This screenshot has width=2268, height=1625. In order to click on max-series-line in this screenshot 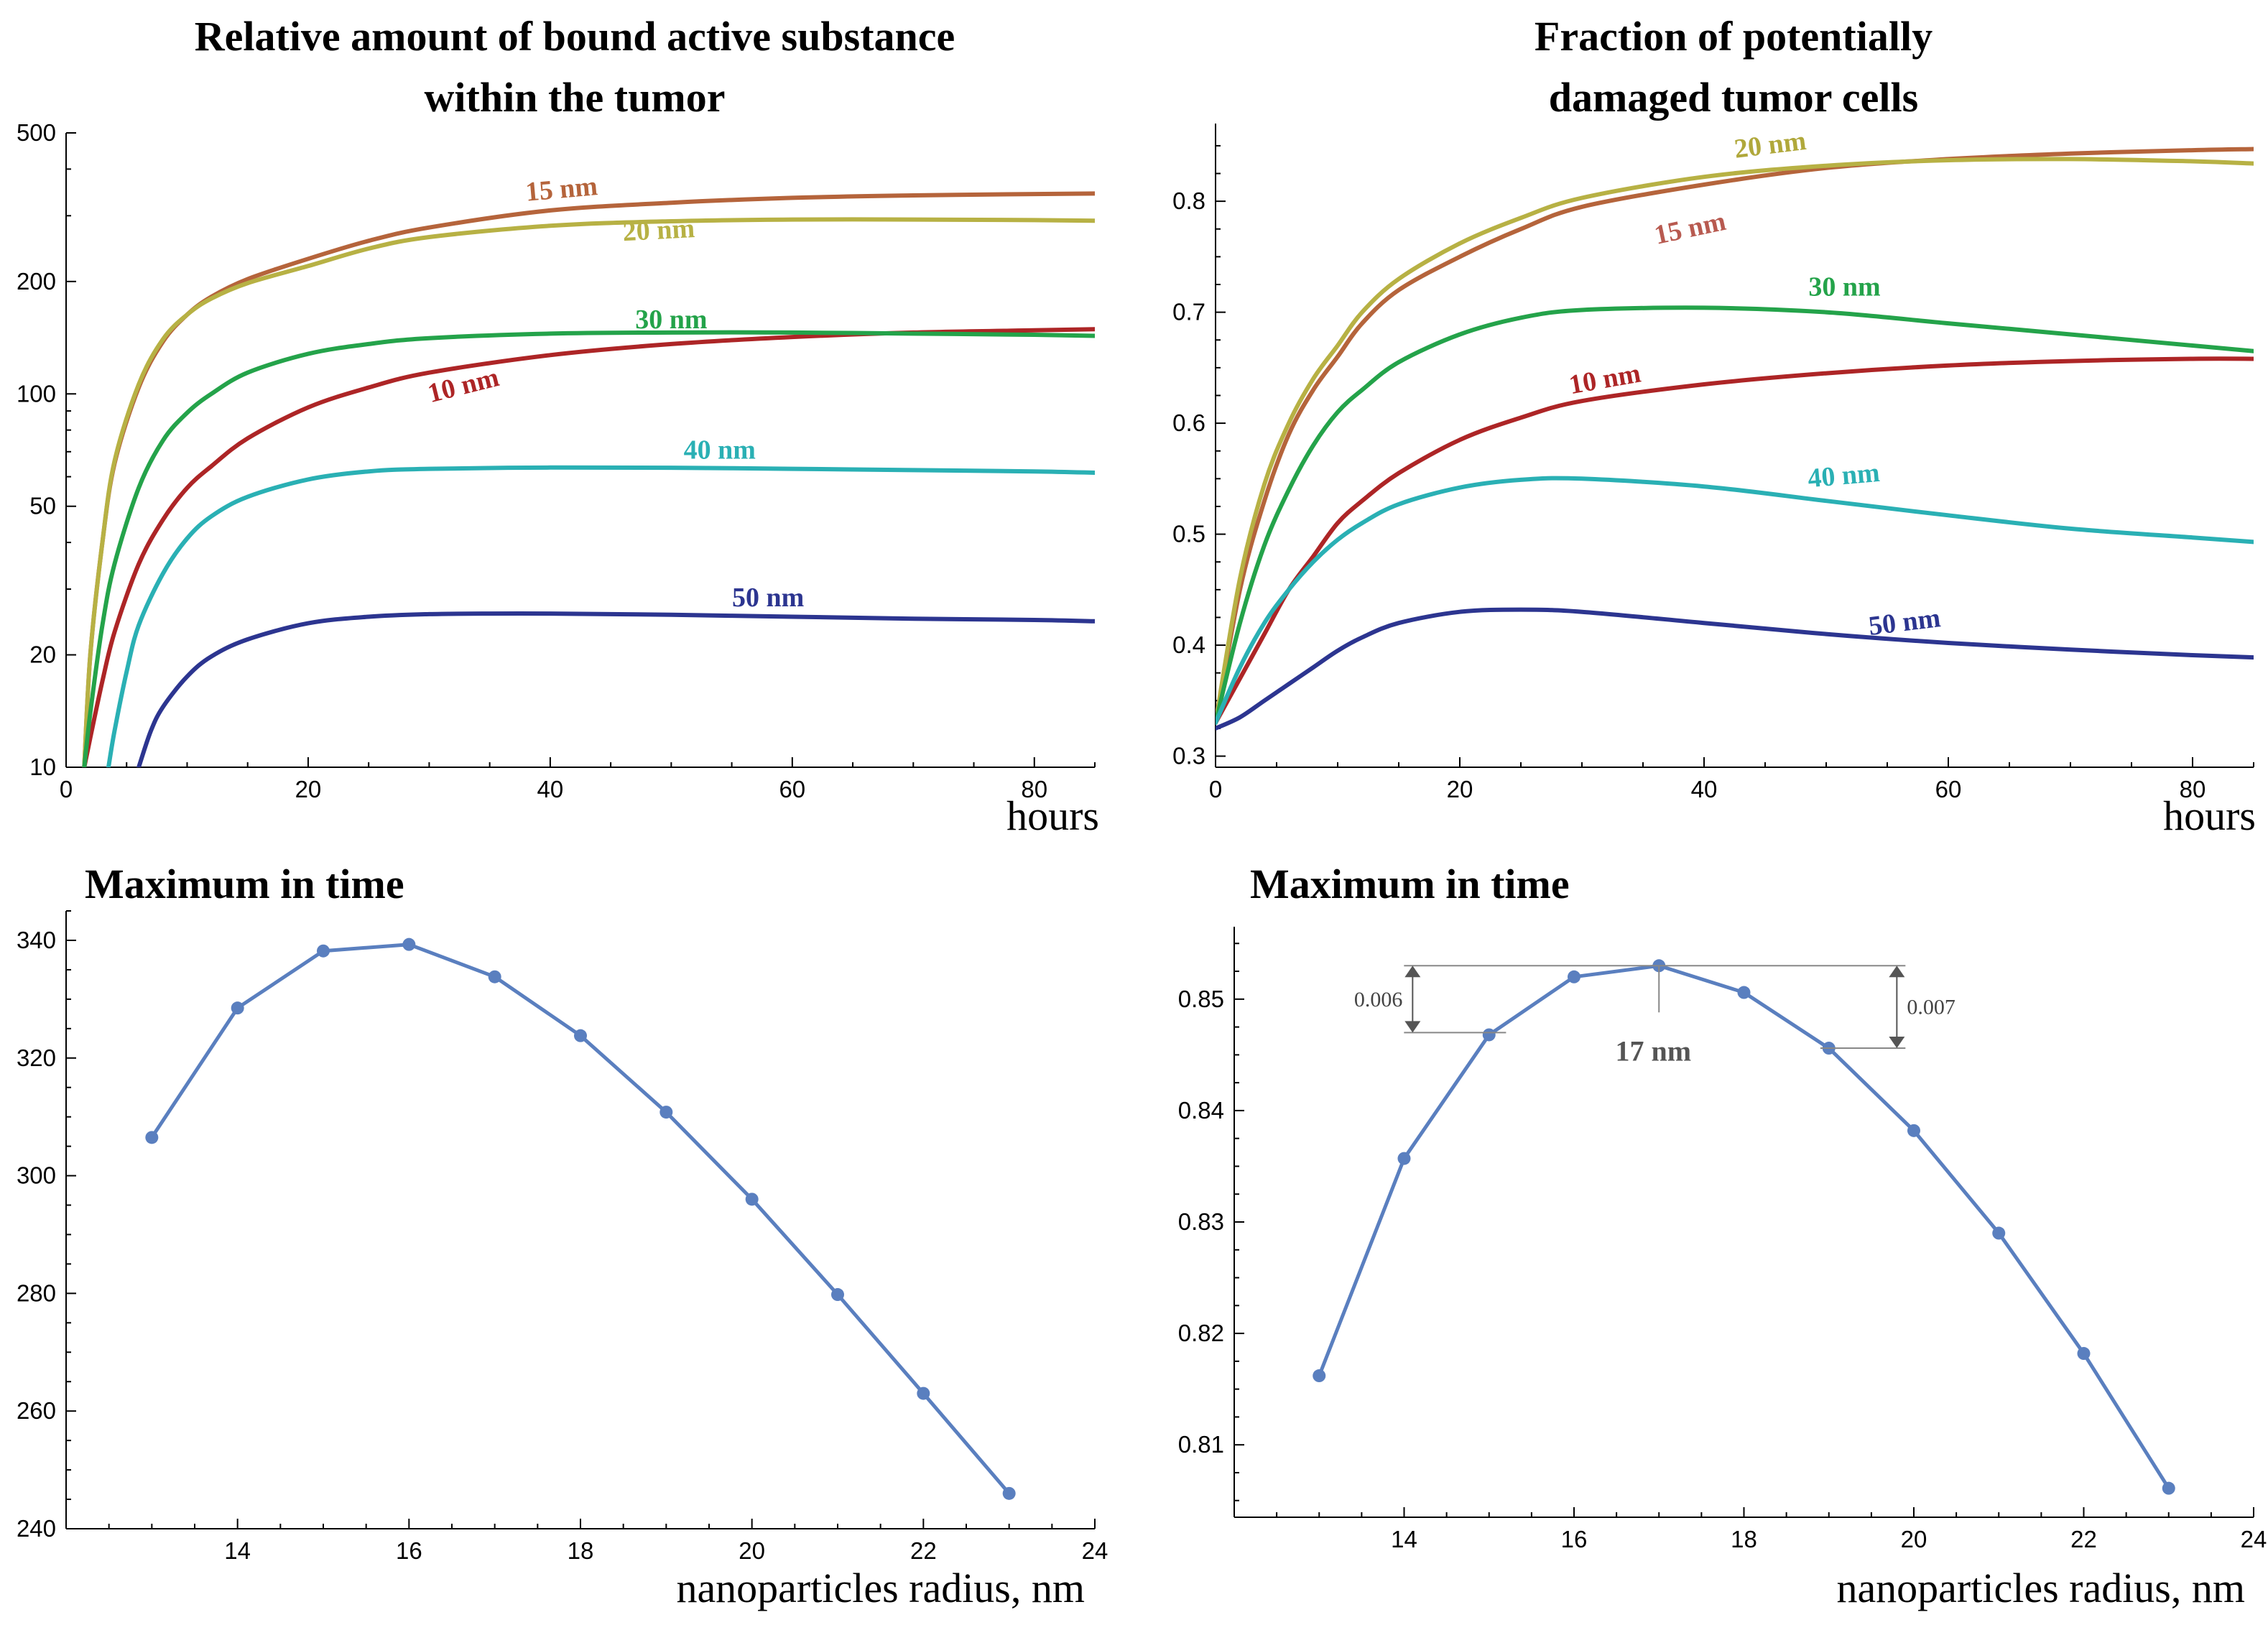, I will do `click(1743, 1226)`.